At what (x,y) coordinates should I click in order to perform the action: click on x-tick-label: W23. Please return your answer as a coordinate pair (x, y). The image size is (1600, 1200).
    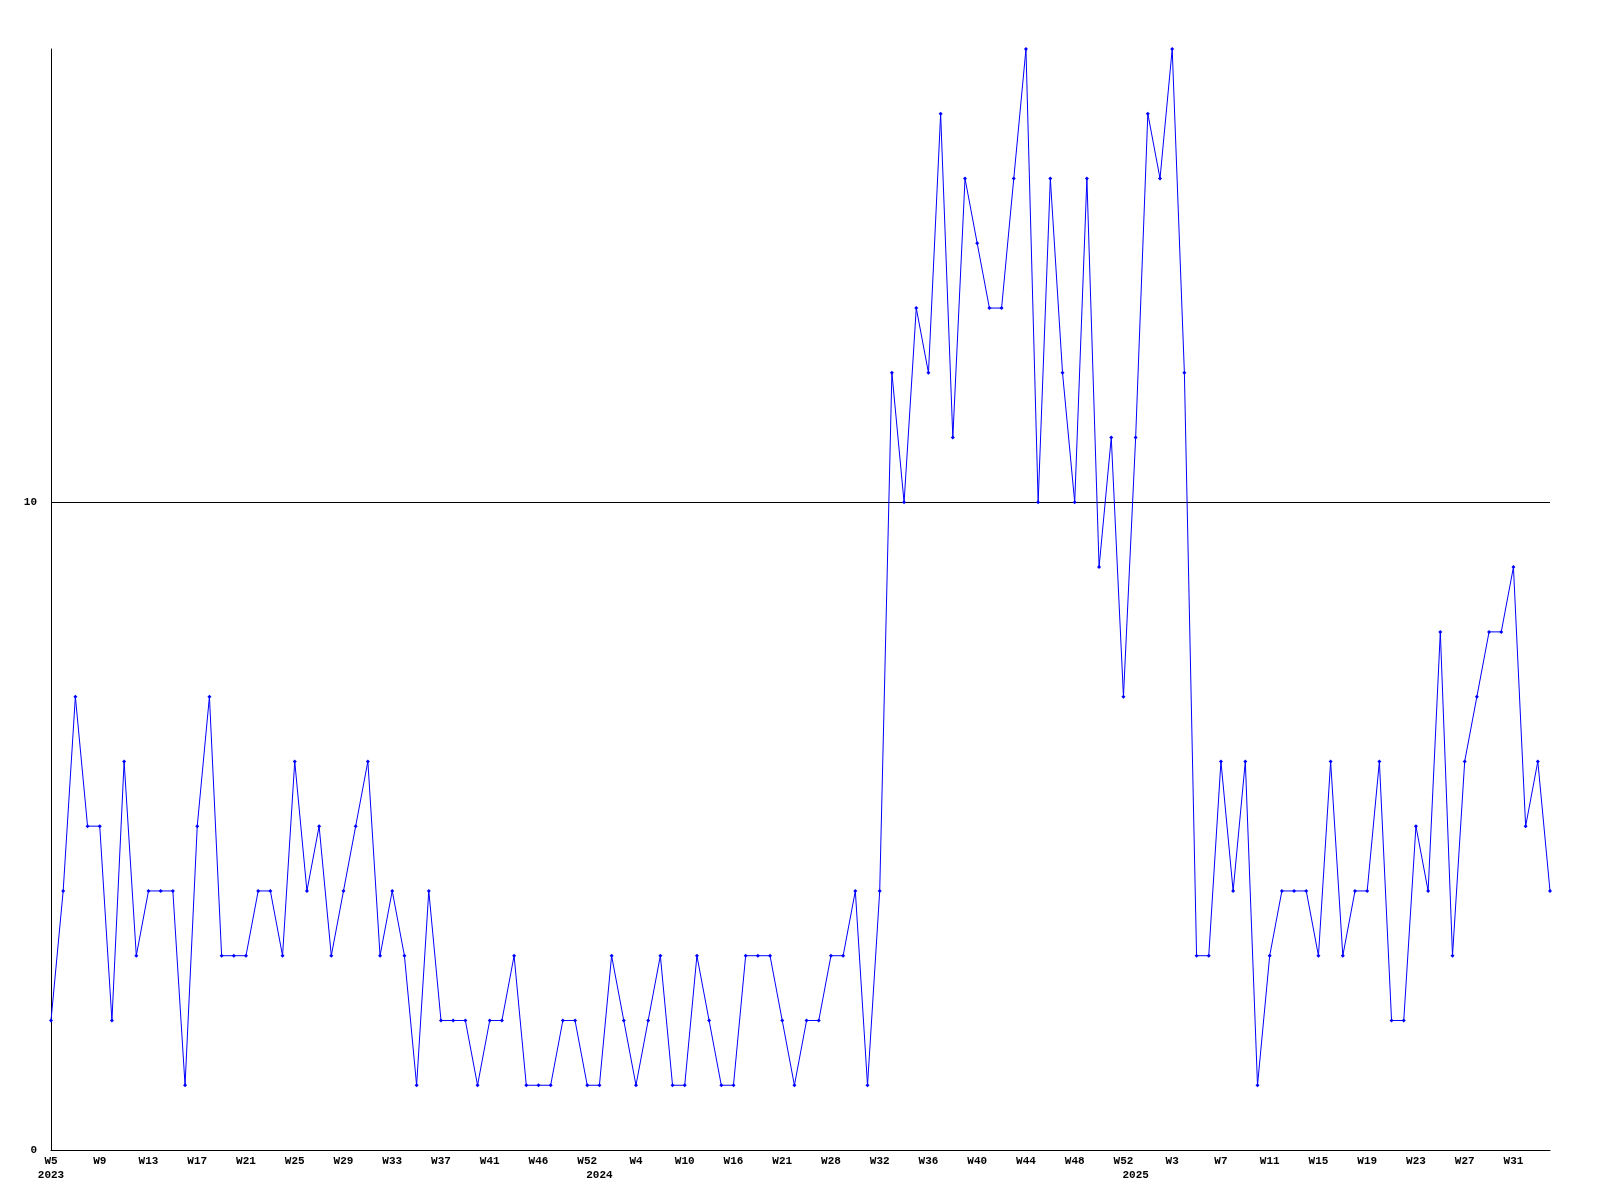
    Looking at the image, I should click on (1416, 1161).